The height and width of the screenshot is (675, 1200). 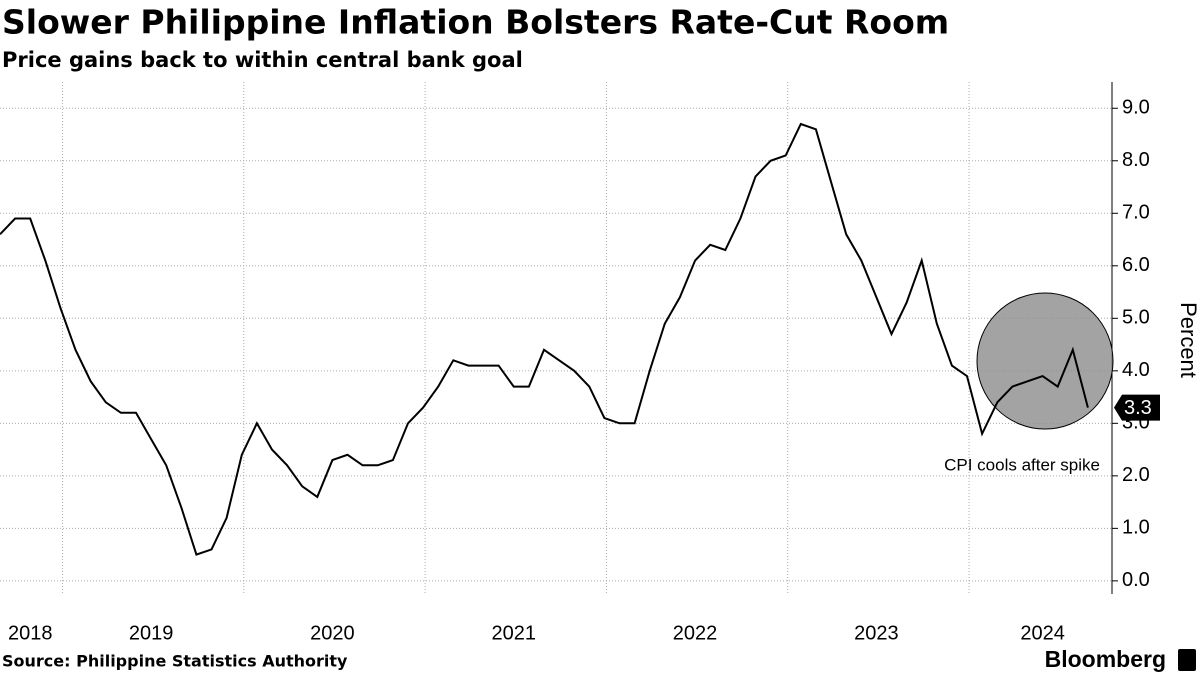 I want to click on y-axis-label: Percent, so click(x=1188, y=340).